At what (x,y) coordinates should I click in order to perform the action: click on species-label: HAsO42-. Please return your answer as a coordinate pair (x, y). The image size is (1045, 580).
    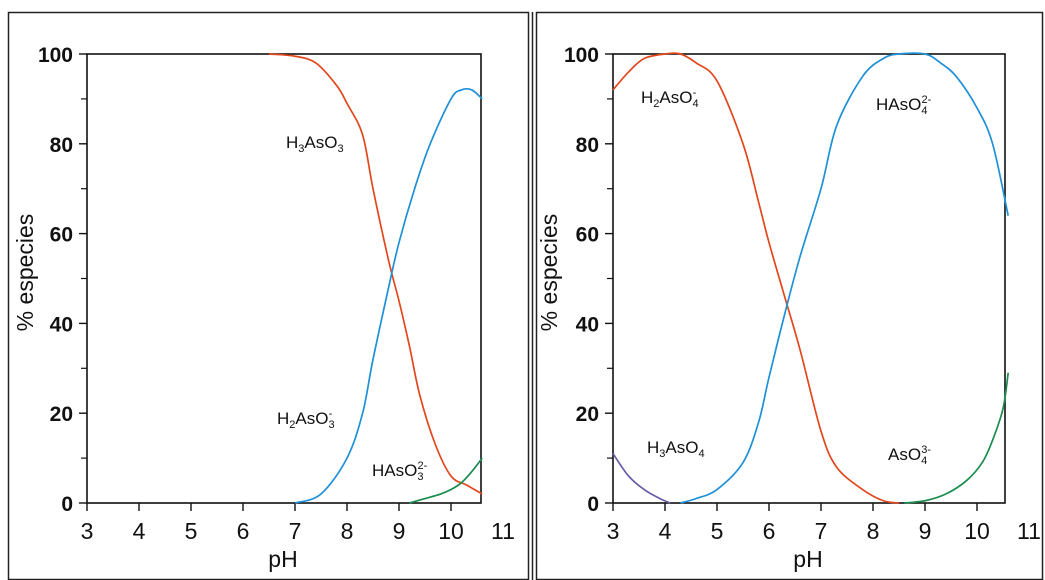
    Looking at the image, I should click on (904, 105).